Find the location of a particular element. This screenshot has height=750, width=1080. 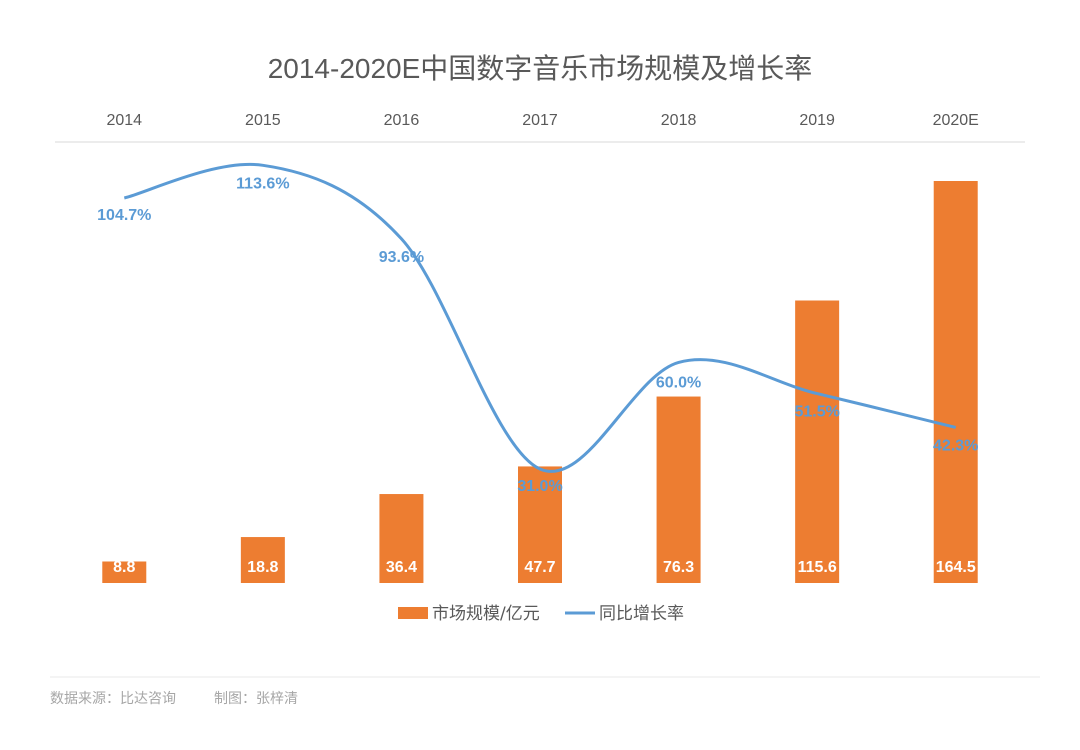

market-size-bar-2014 is located at coordinates (124, 572).